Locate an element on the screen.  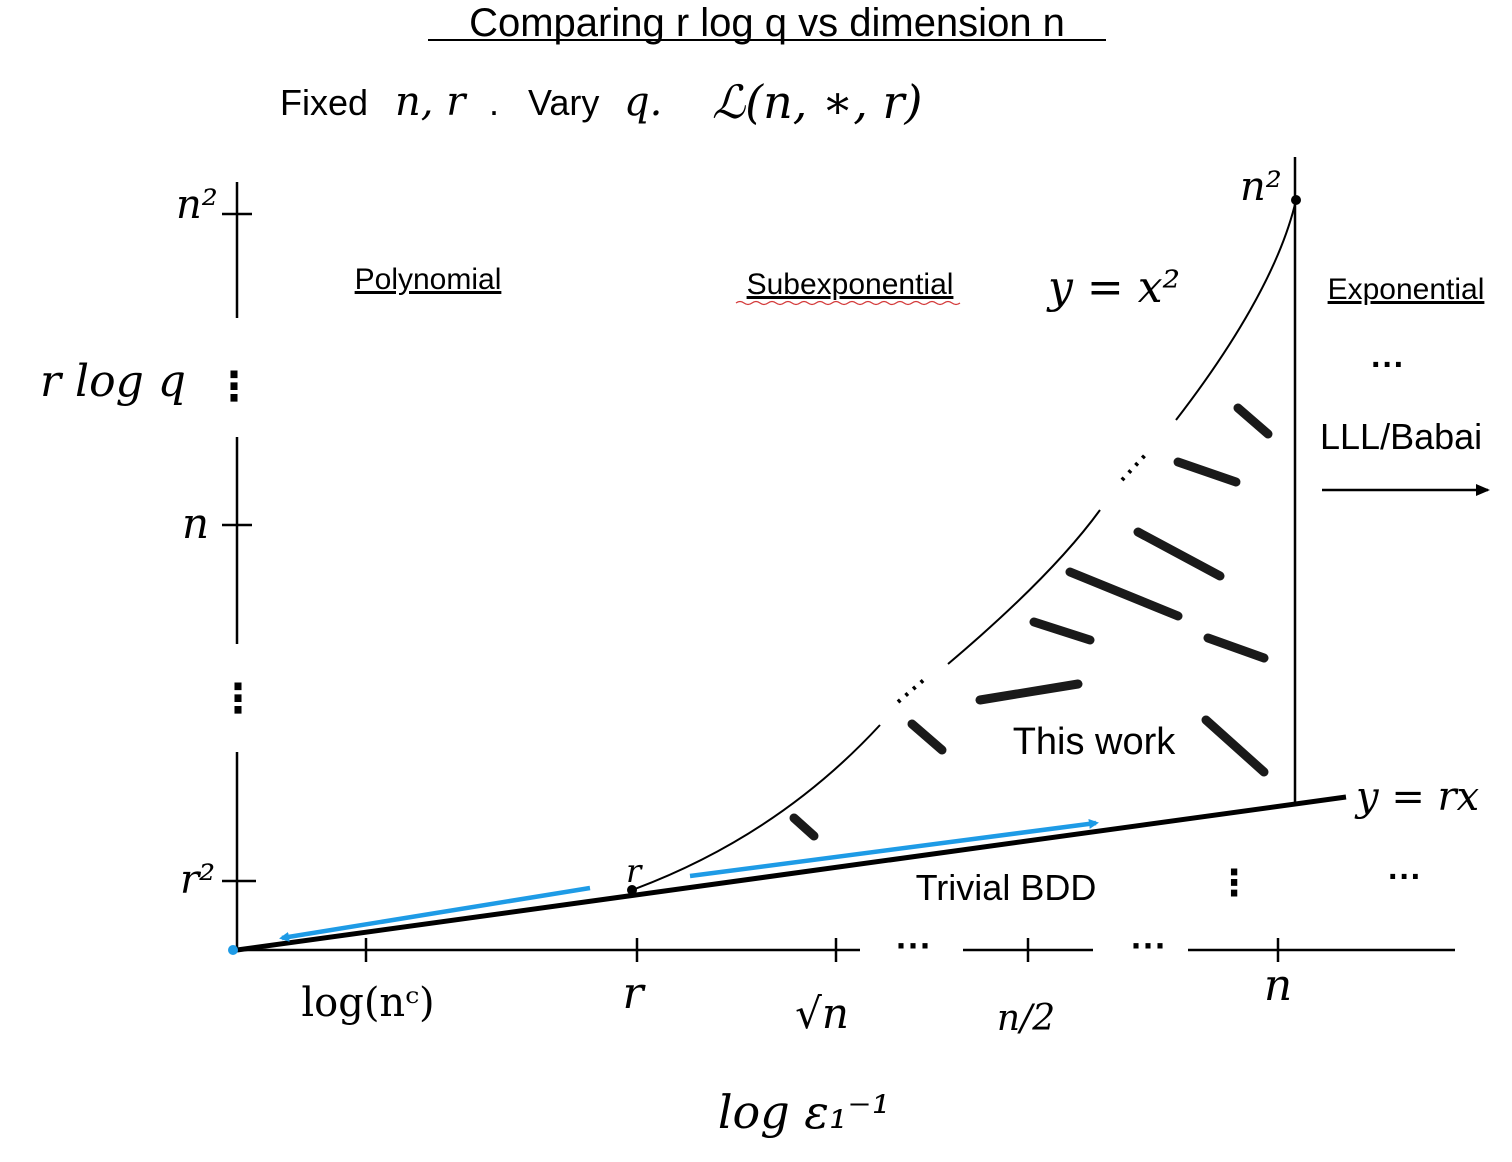
curve-label-parabola: y = x² is located at coordinates (1113, 287).